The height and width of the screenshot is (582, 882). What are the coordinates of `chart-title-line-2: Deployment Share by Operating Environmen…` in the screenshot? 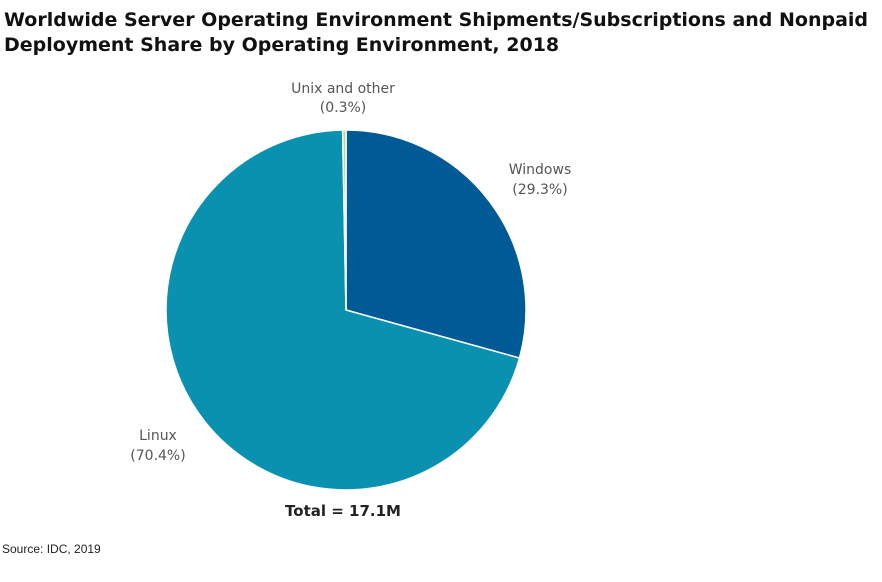 It's located at (282, 45).